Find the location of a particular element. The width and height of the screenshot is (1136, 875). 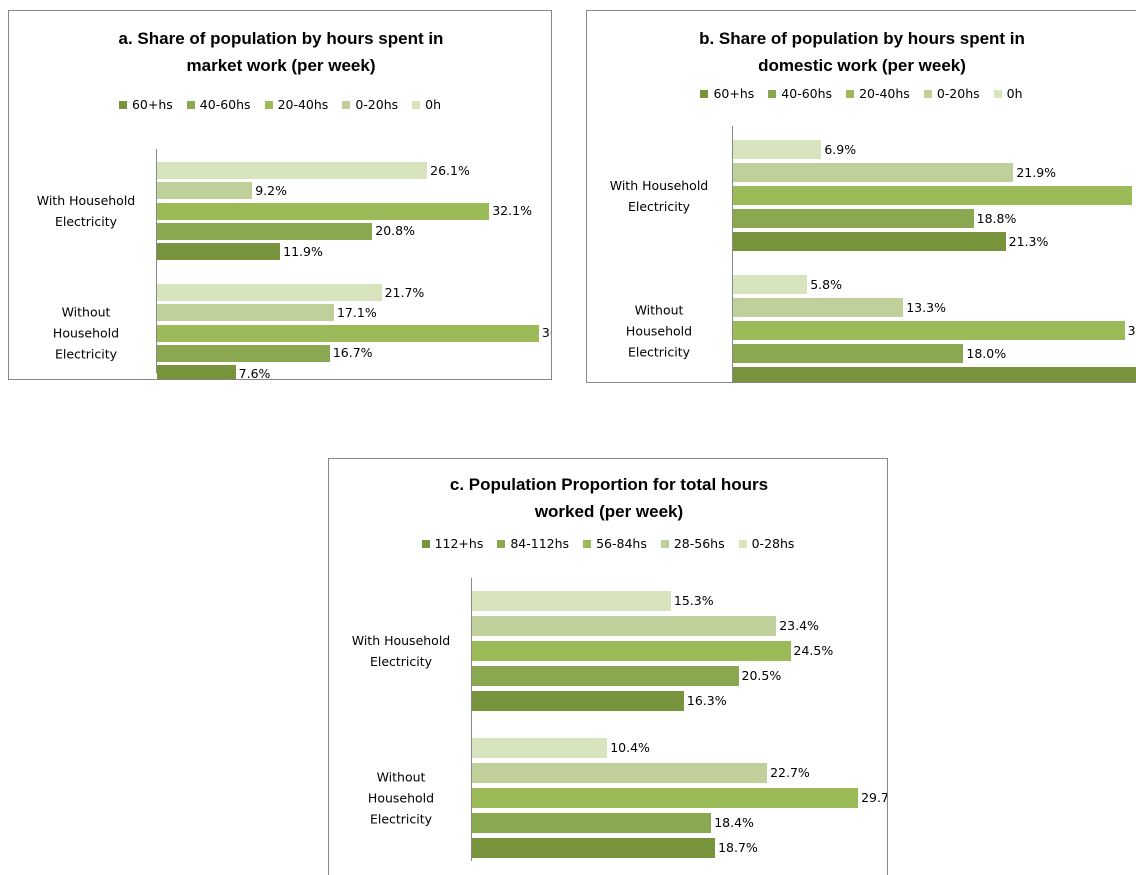

value-label: 24.5% is located at coordinates (813, 650).